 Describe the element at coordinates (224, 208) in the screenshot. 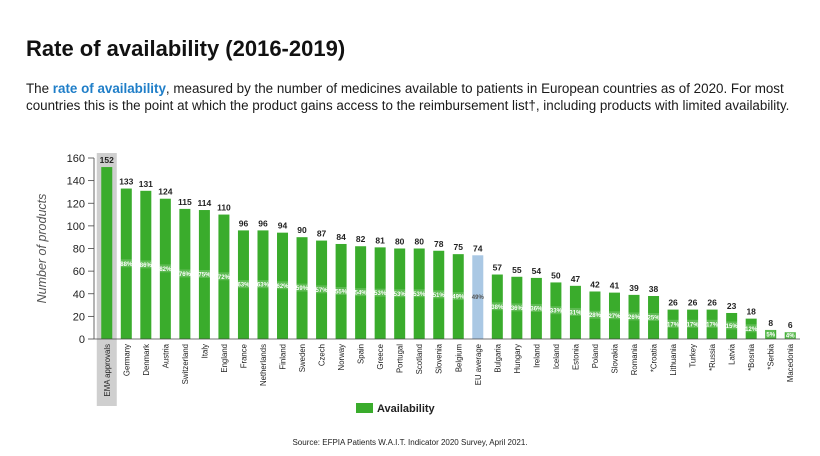

I see `bar-value-label: 110` at that location.